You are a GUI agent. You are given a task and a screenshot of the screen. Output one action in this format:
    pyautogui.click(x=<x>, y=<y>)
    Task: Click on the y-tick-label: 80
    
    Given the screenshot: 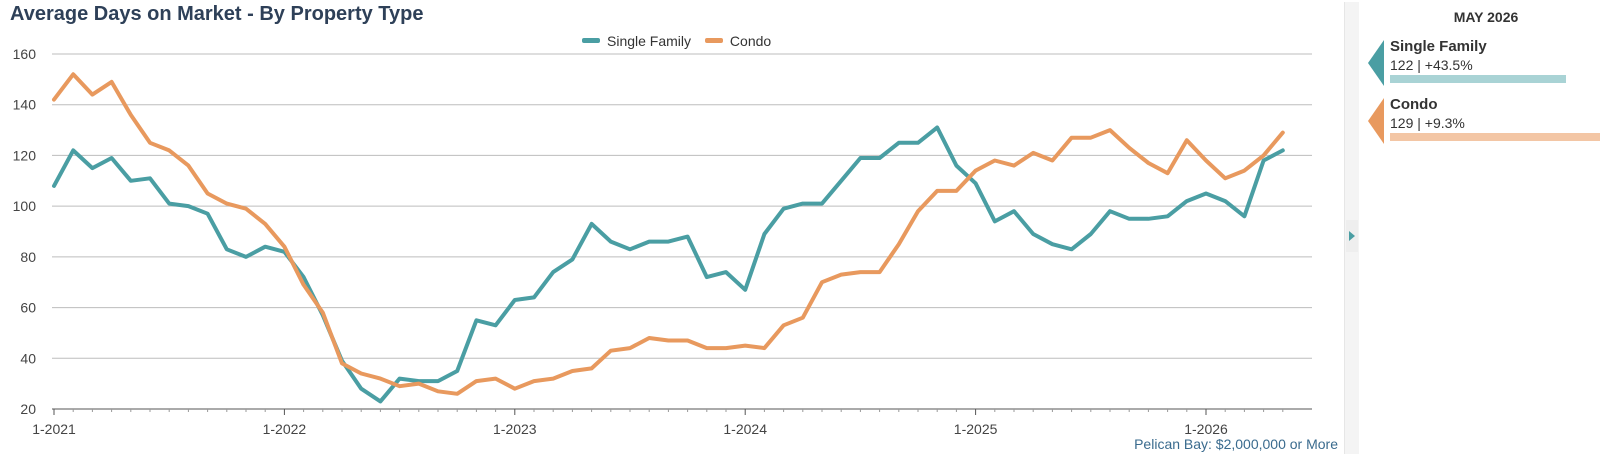 What is the action you would take?
    pyautogui.click(x=28, y=257)
    